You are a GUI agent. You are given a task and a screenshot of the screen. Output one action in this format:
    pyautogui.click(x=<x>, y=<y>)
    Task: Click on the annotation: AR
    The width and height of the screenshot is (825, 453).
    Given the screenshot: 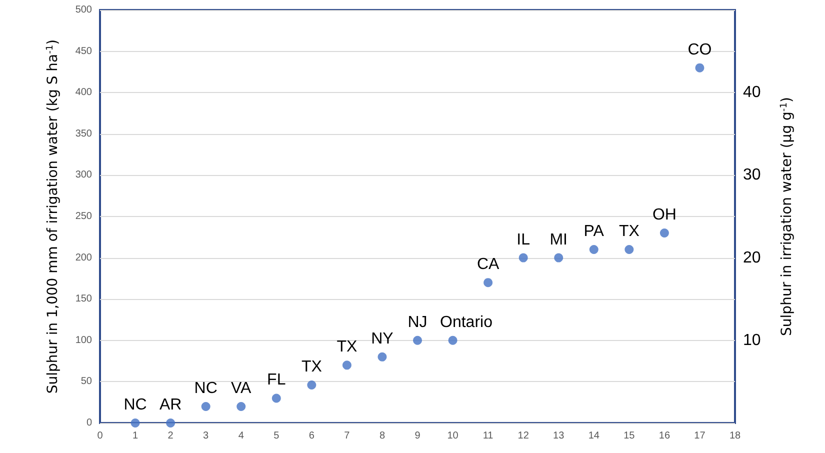 What is the action you would take?
    pyautogui.click(x=170, y=405)
    